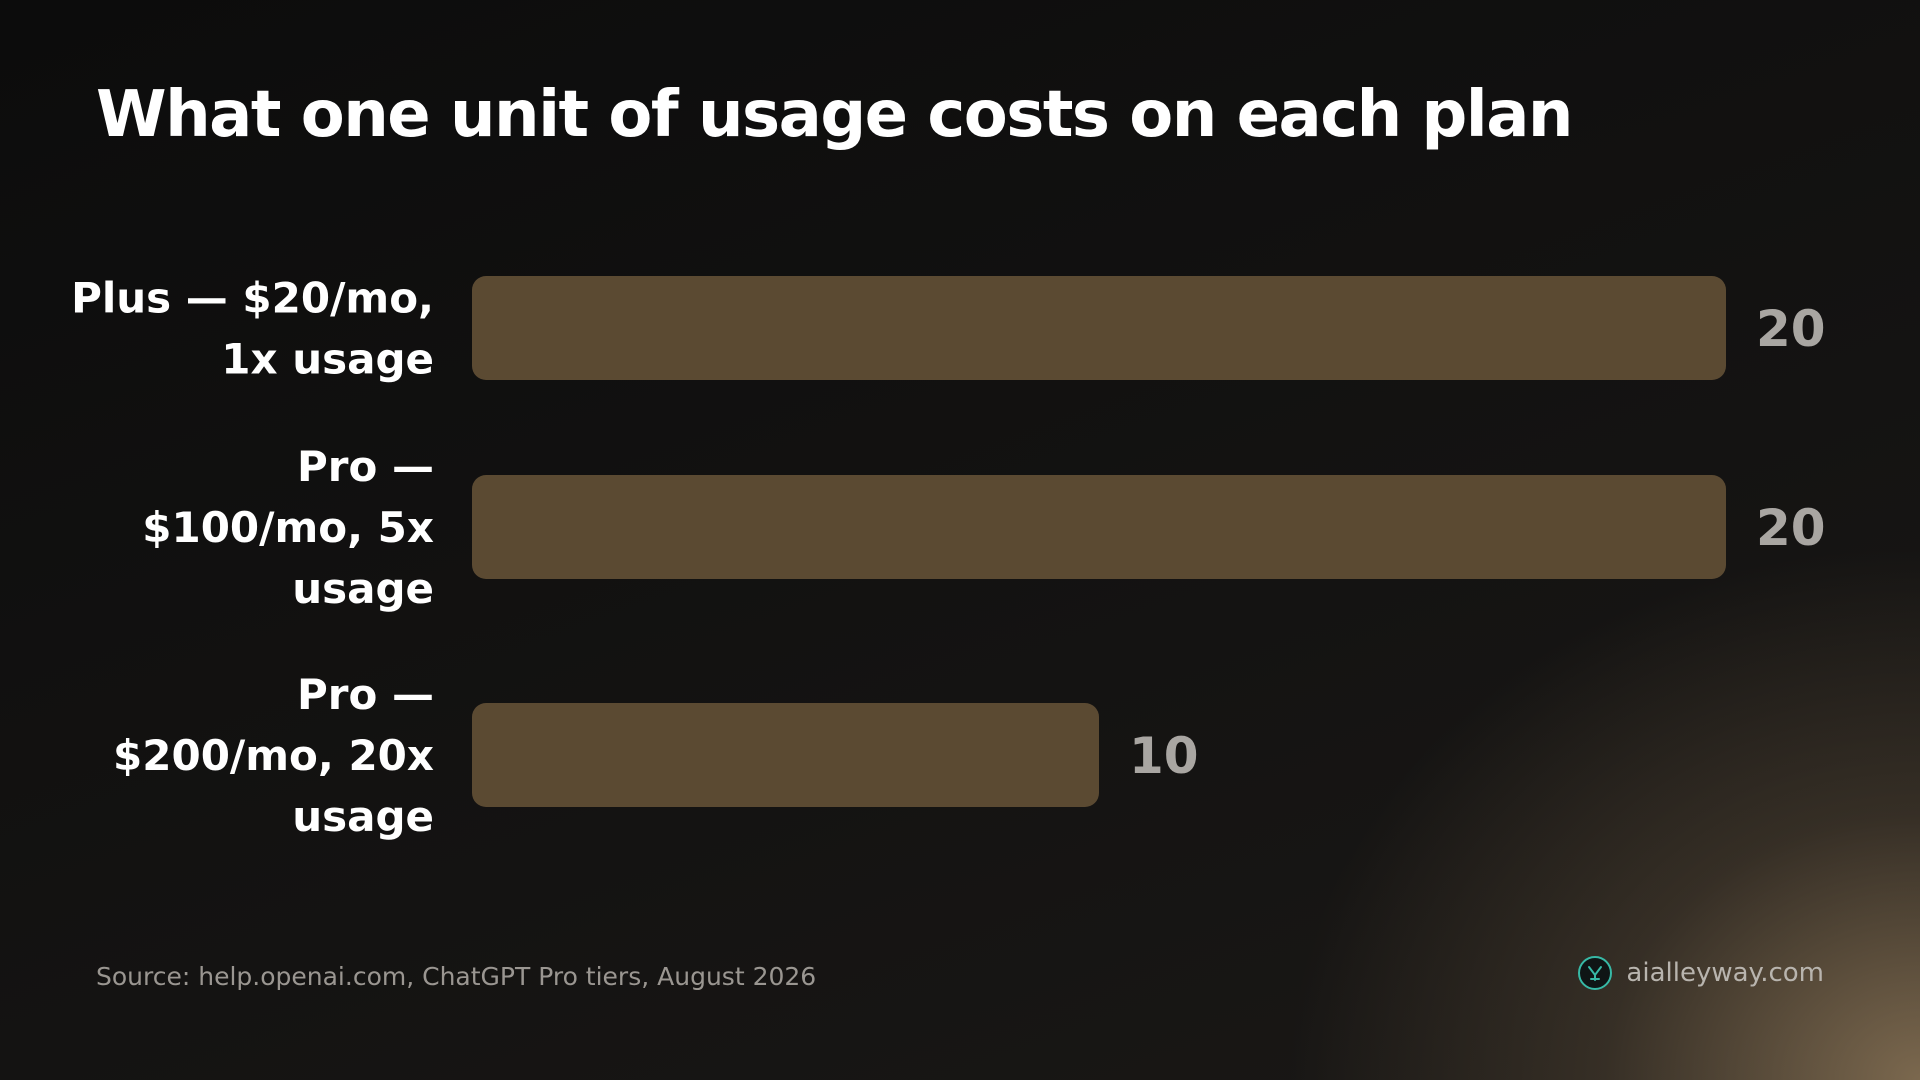 This screenshot has width=1920, height=1080. I want to click on brand-name: aialleyway.com, so click(1725, 973).